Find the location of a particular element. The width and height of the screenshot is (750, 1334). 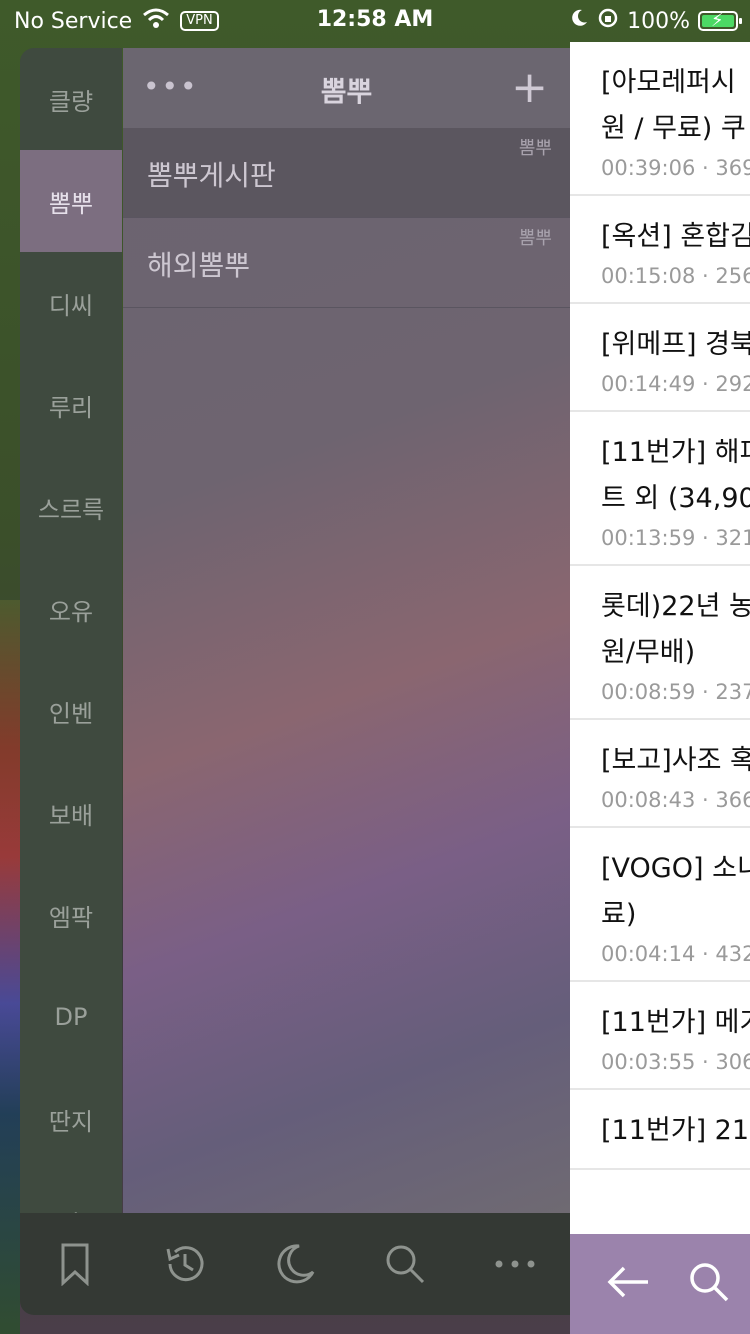

board-item: 해외뽐뿌 뽐뿌 is located at coordinates (346, 263).